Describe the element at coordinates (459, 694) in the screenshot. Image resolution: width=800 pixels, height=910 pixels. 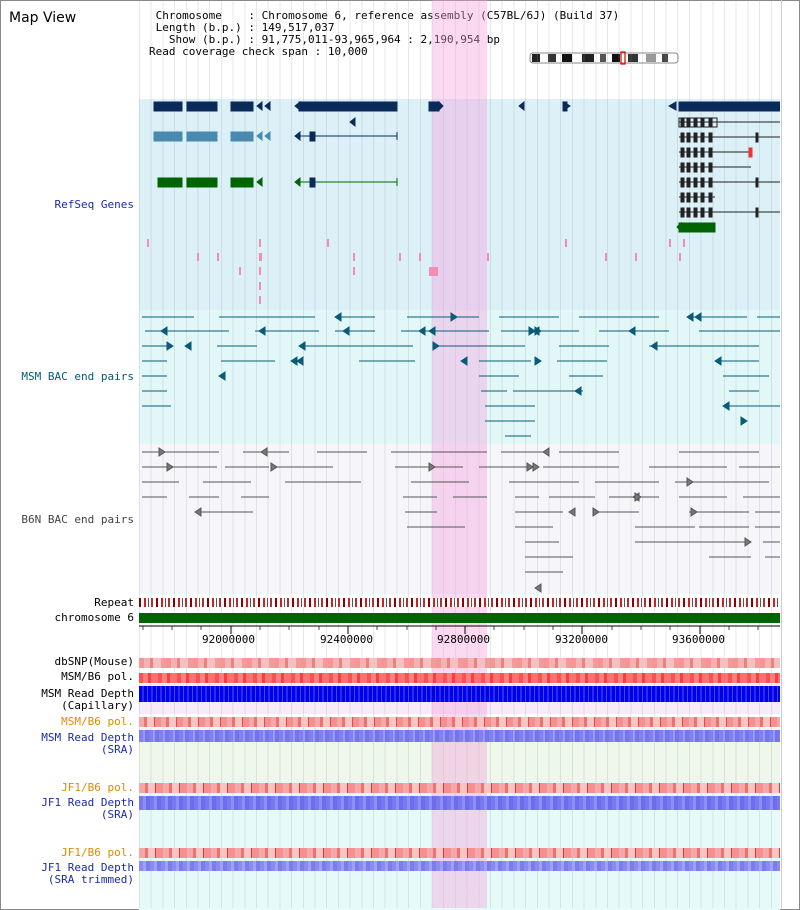
I see `msm-read-depth-cap-track` at that location.